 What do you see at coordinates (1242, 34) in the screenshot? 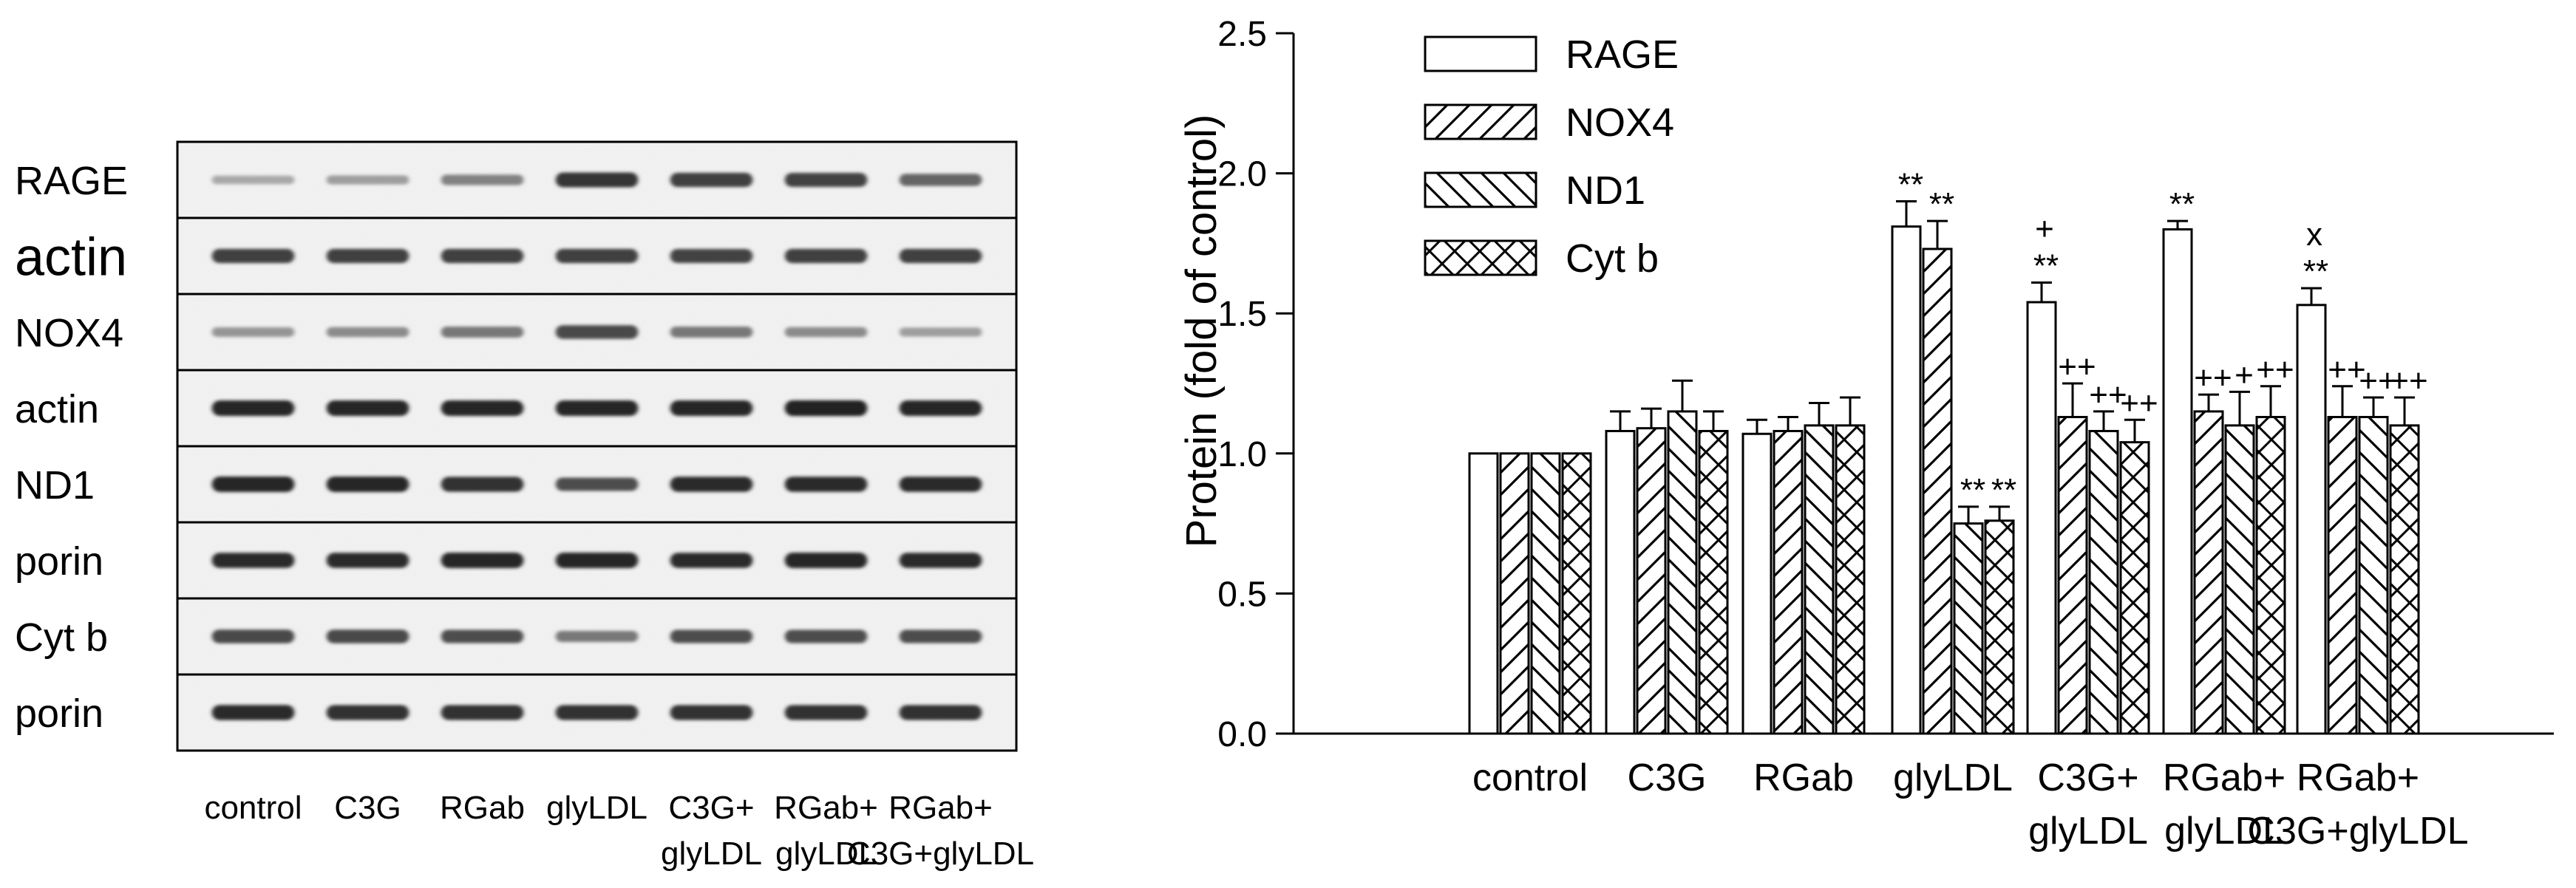
I see `y-tick-label: 2.5` at bounding box center [1242, 34].